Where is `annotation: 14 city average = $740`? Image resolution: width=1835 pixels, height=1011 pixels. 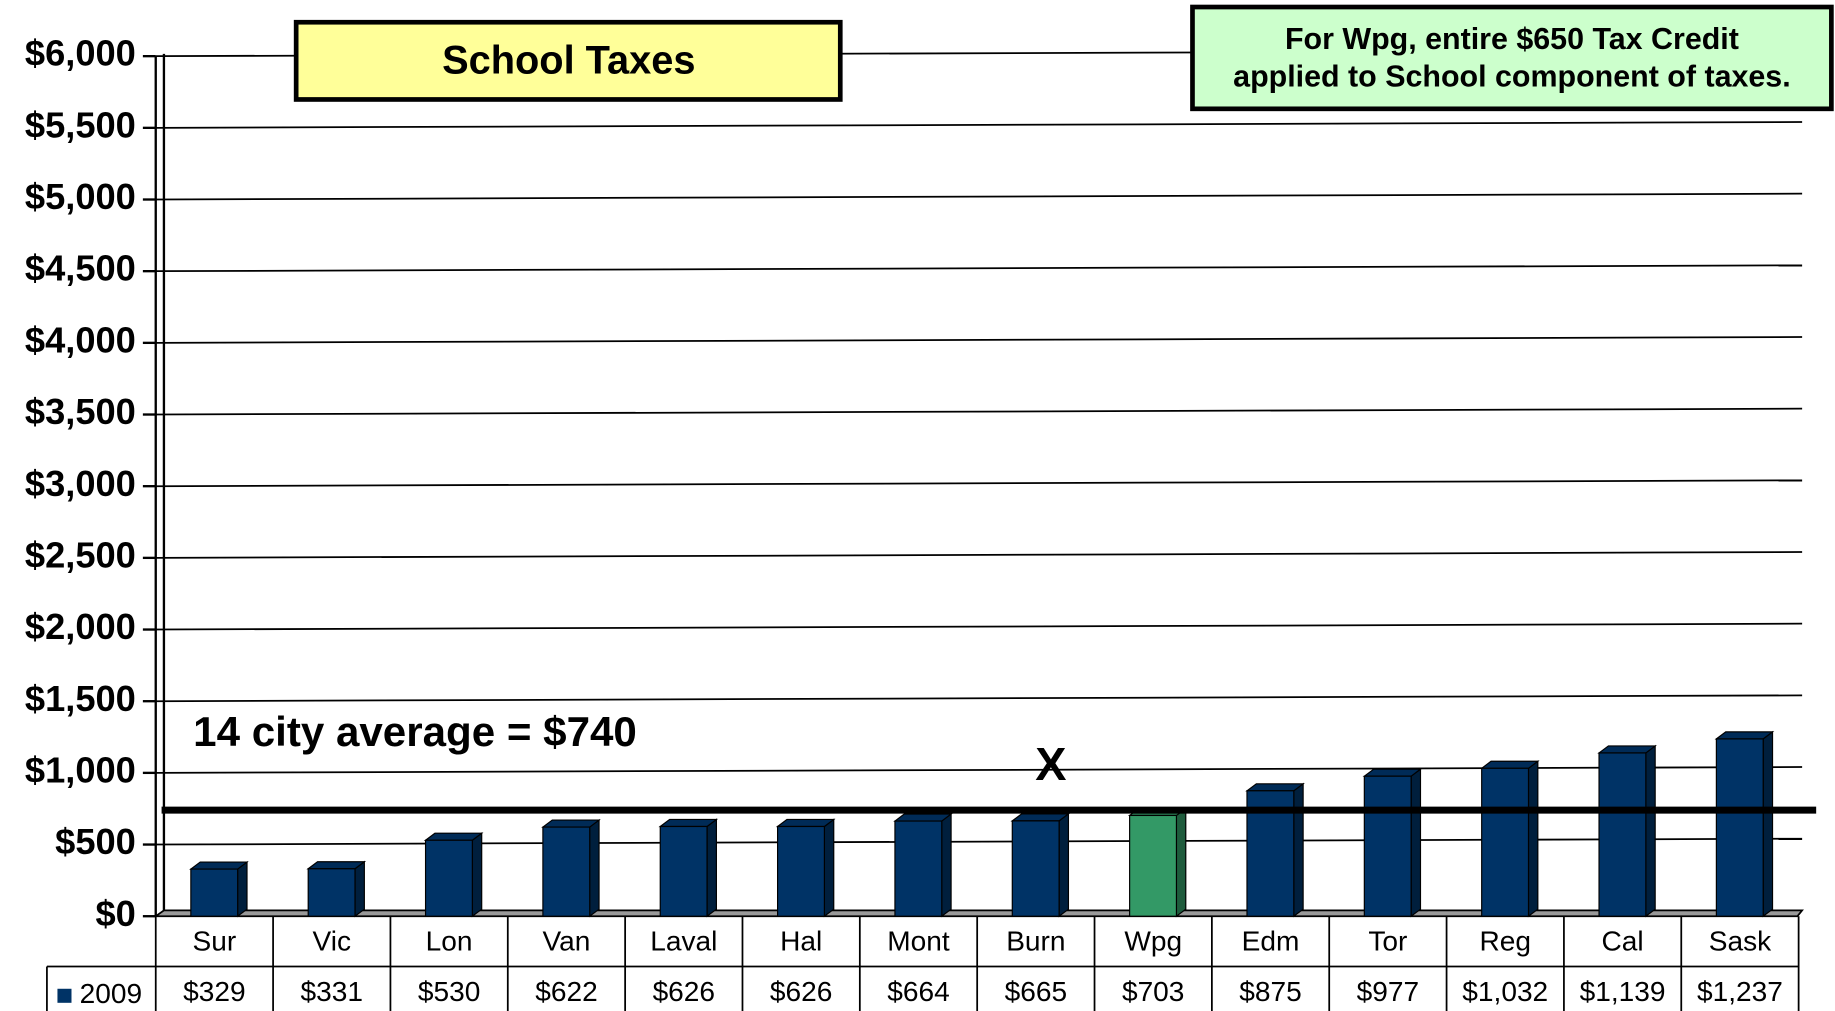 annotation: 14 city average = $740 is located at coordinates (415, 731).